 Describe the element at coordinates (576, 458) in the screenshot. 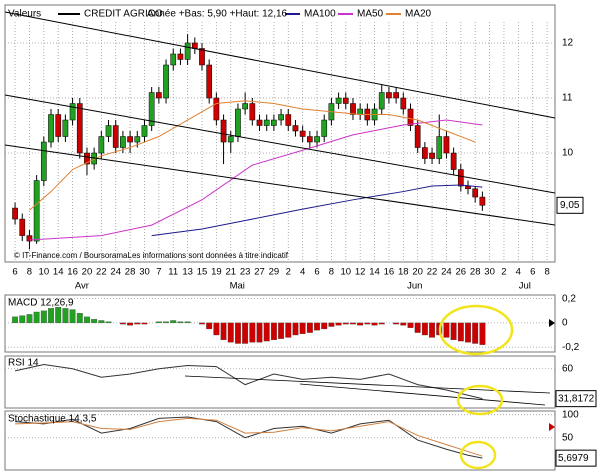

I see `value-label-box` at that location.